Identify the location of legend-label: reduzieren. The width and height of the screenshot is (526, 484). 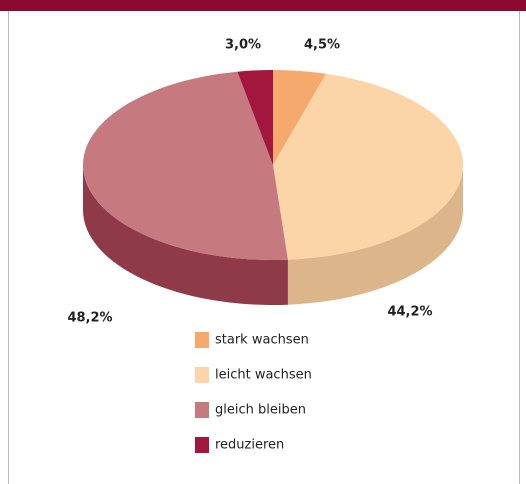
(249, 445).